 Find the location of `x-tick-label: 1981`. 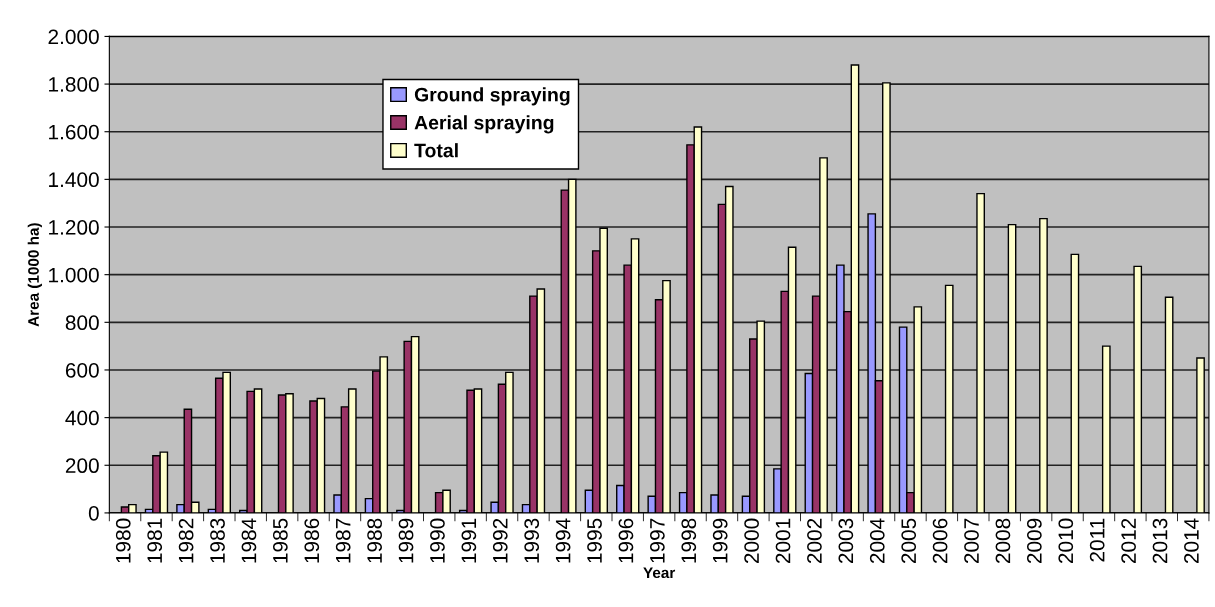

x-tick-label: 1981 is located at coordinates (155, 540).